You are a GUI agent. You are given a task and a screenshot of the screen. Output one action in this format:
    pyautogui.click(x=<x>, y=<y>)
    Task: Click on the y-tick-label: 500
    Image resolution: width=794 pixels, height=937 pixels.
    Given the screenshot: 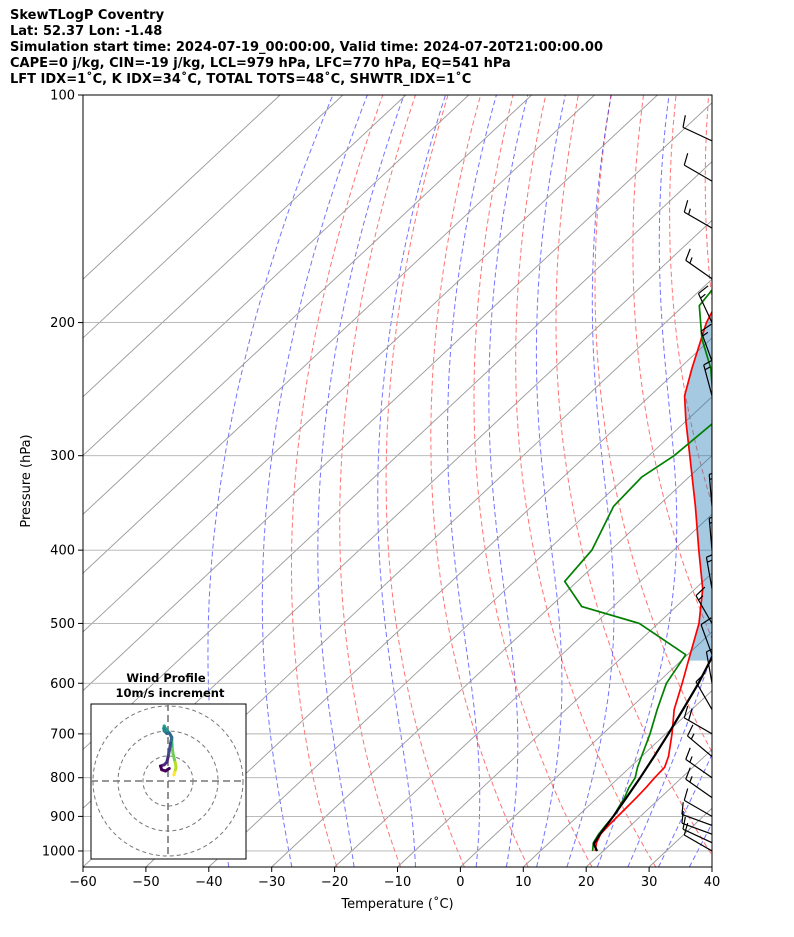 What is the action you would take?
    pyautogui.click(x=62, y=624)
    